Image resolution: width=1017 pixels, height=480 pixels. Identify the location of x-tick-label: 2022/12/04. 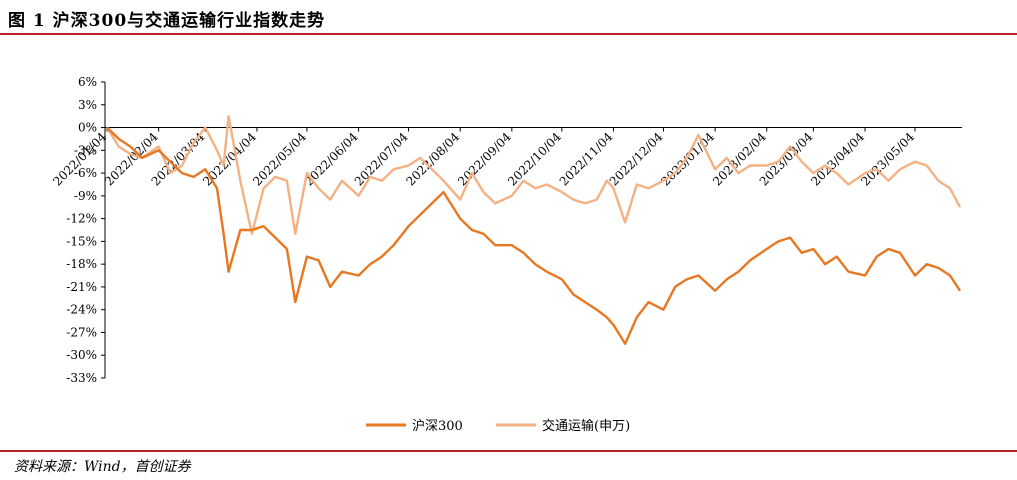
(636, 159).